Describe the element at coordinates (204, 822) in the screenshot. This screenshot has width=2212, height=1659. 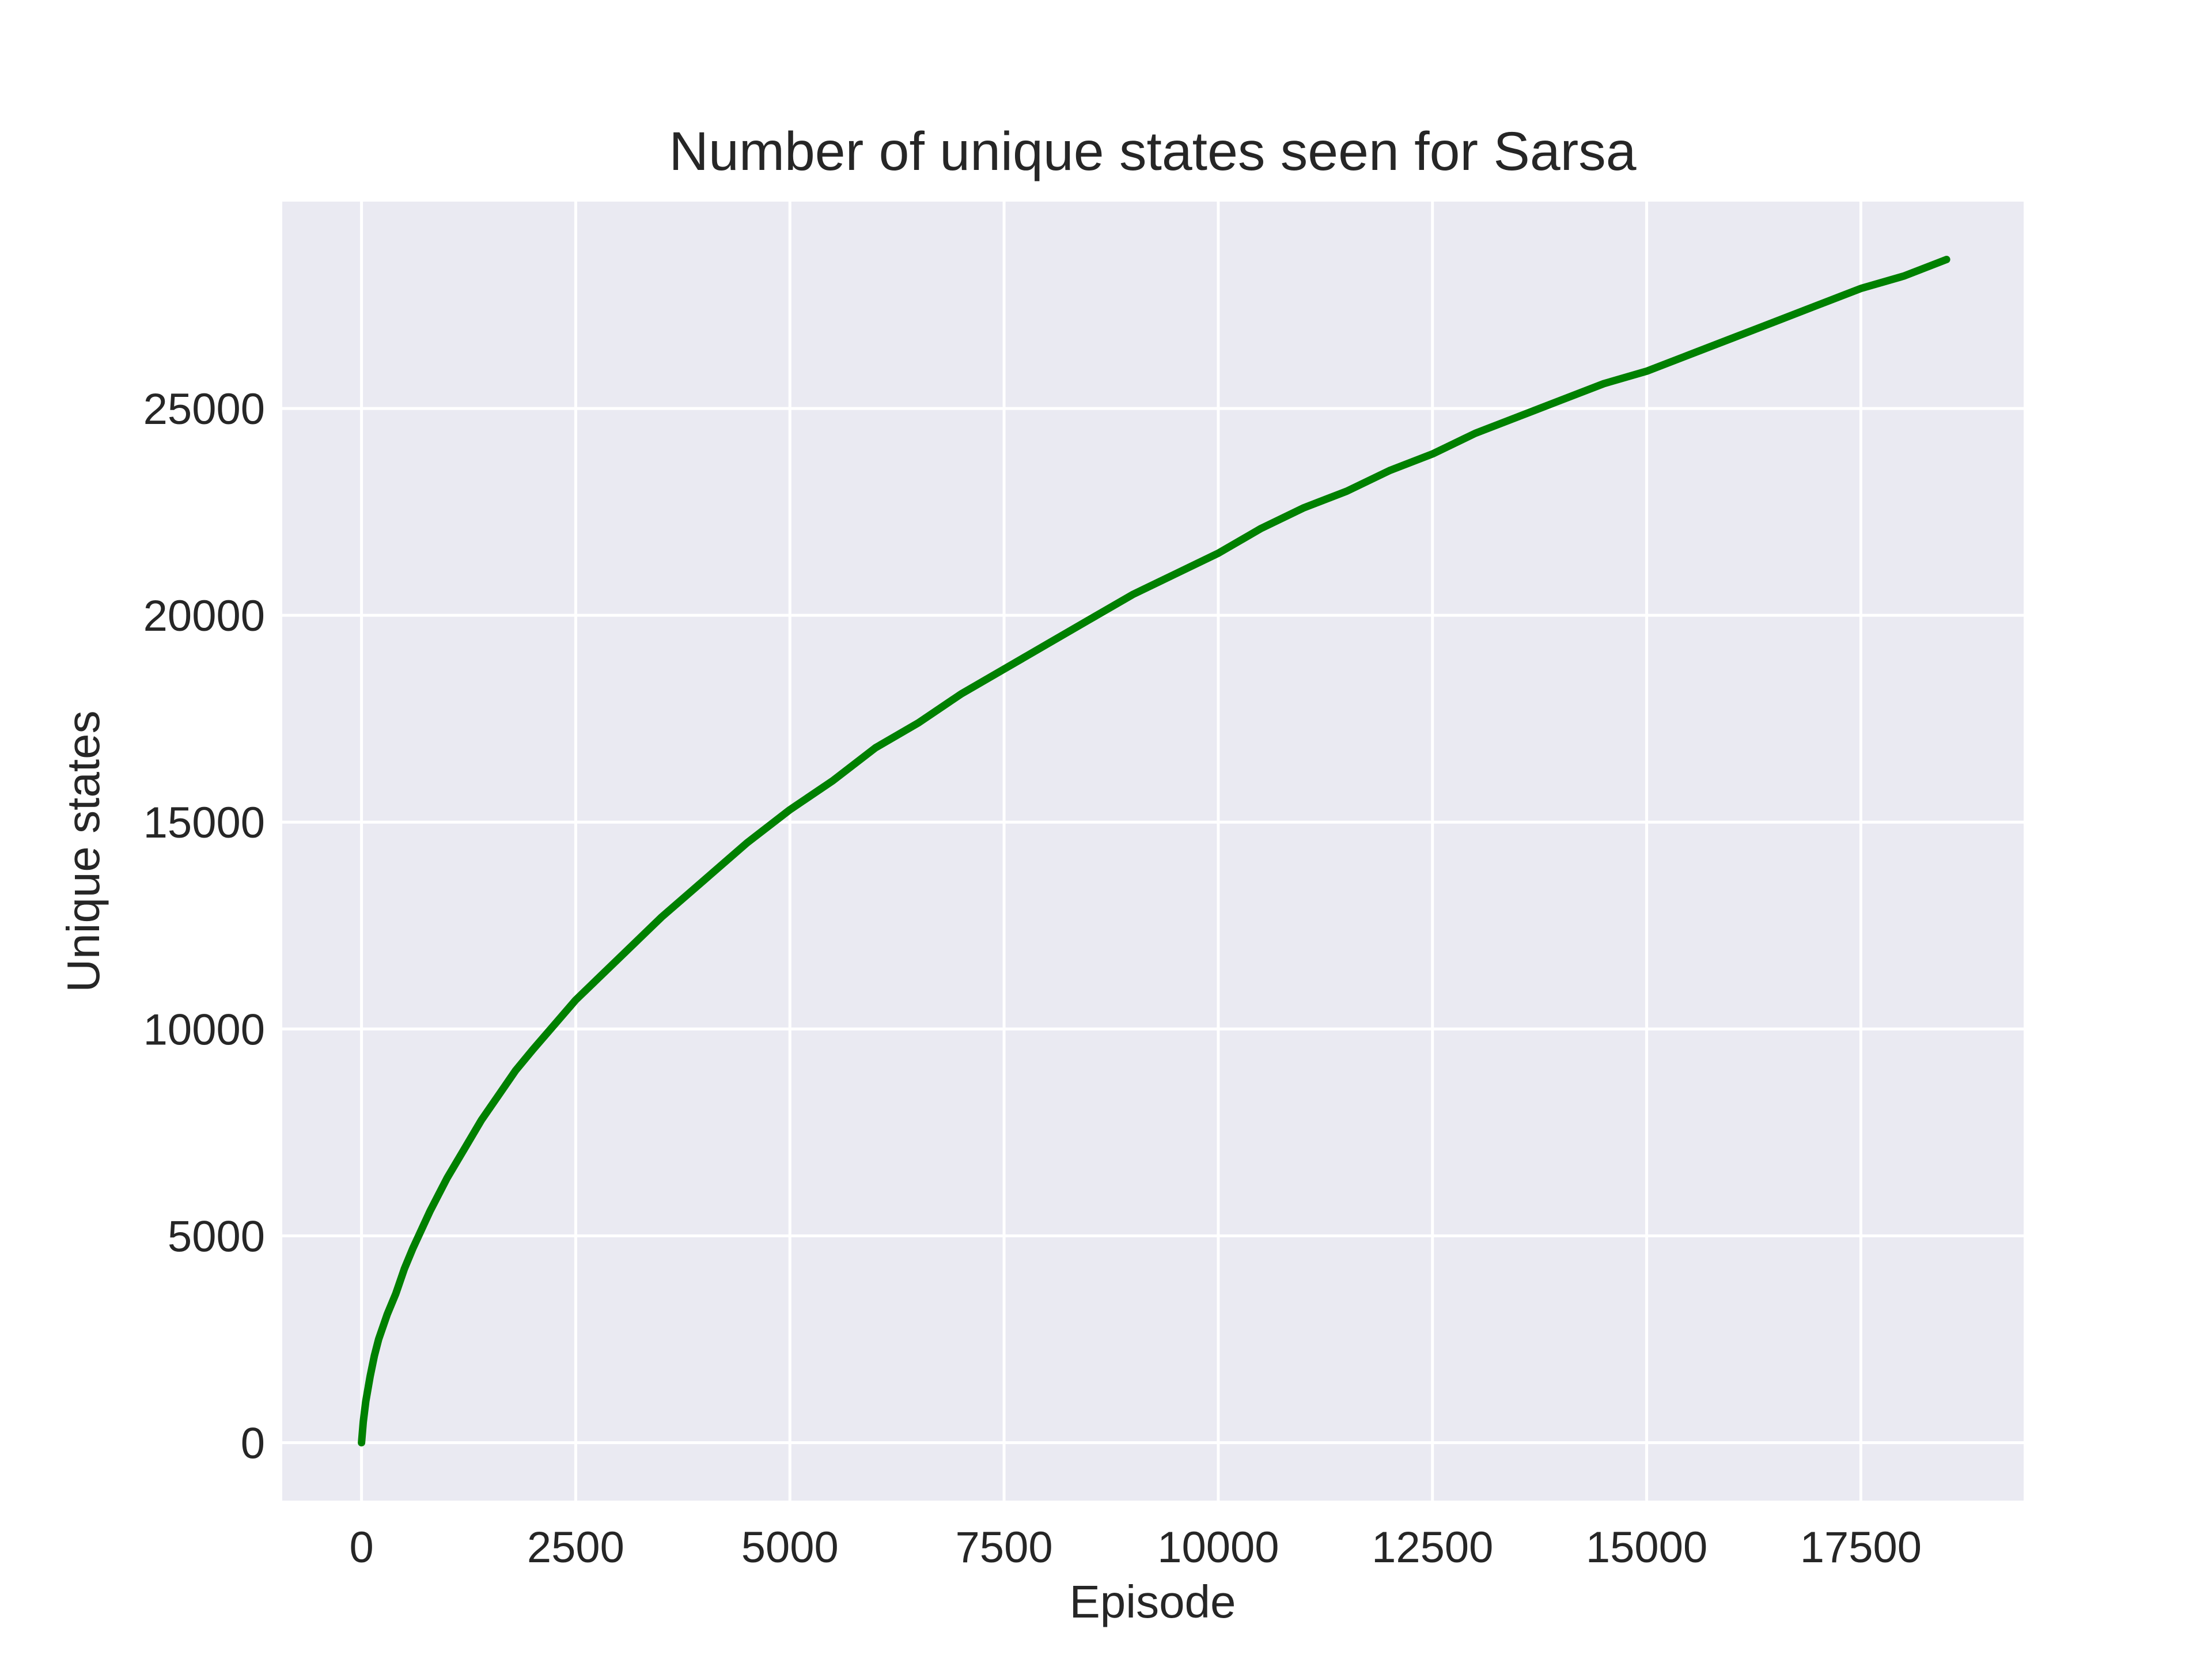
I see `y-tick-label: 15000` at that location.